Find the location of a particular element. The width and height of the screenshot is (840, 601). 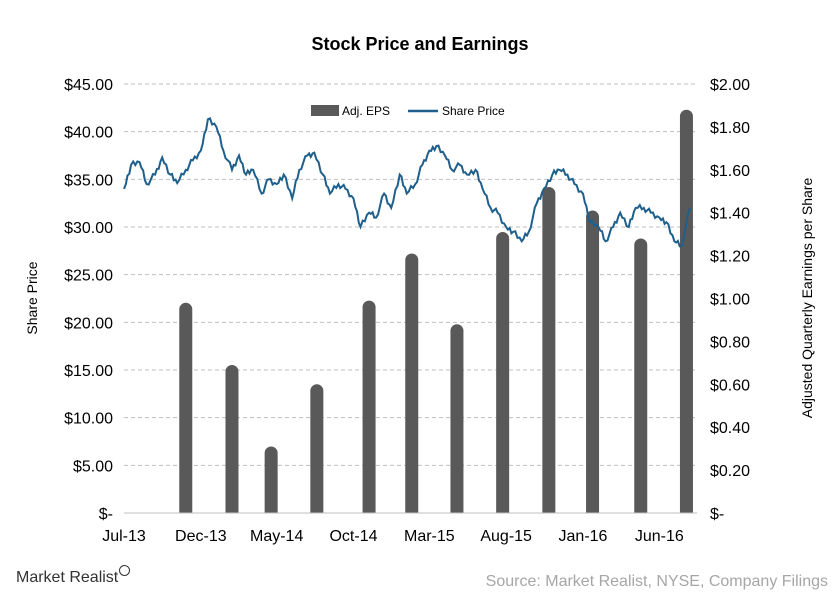

x-tick-label: May-14 is located at coordinates (276, 536).